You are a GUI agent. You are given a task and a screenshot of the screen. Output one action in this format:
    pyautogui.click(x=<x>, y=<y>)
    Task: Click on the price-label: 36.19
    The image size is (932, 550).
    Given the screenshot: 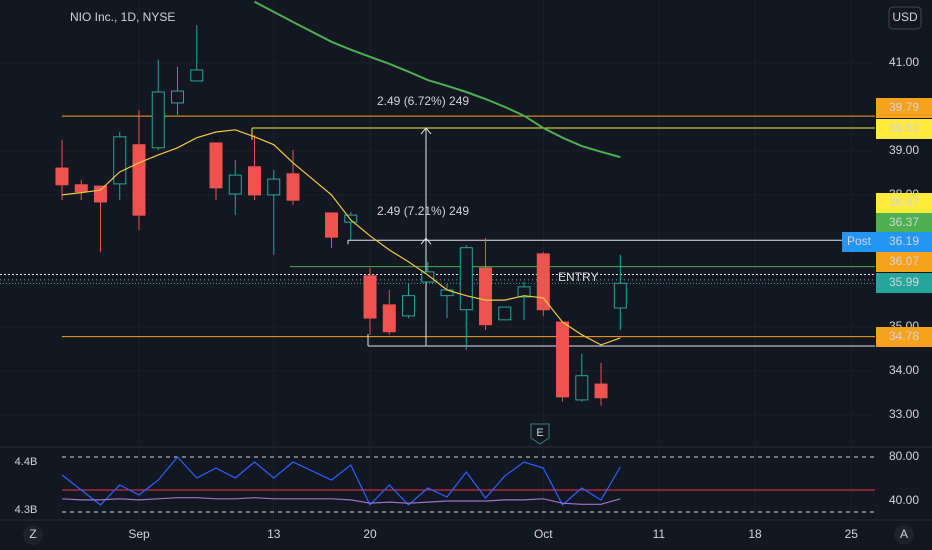 What is the action you would take?
    pyautogui.click(x=904, y=241)
    